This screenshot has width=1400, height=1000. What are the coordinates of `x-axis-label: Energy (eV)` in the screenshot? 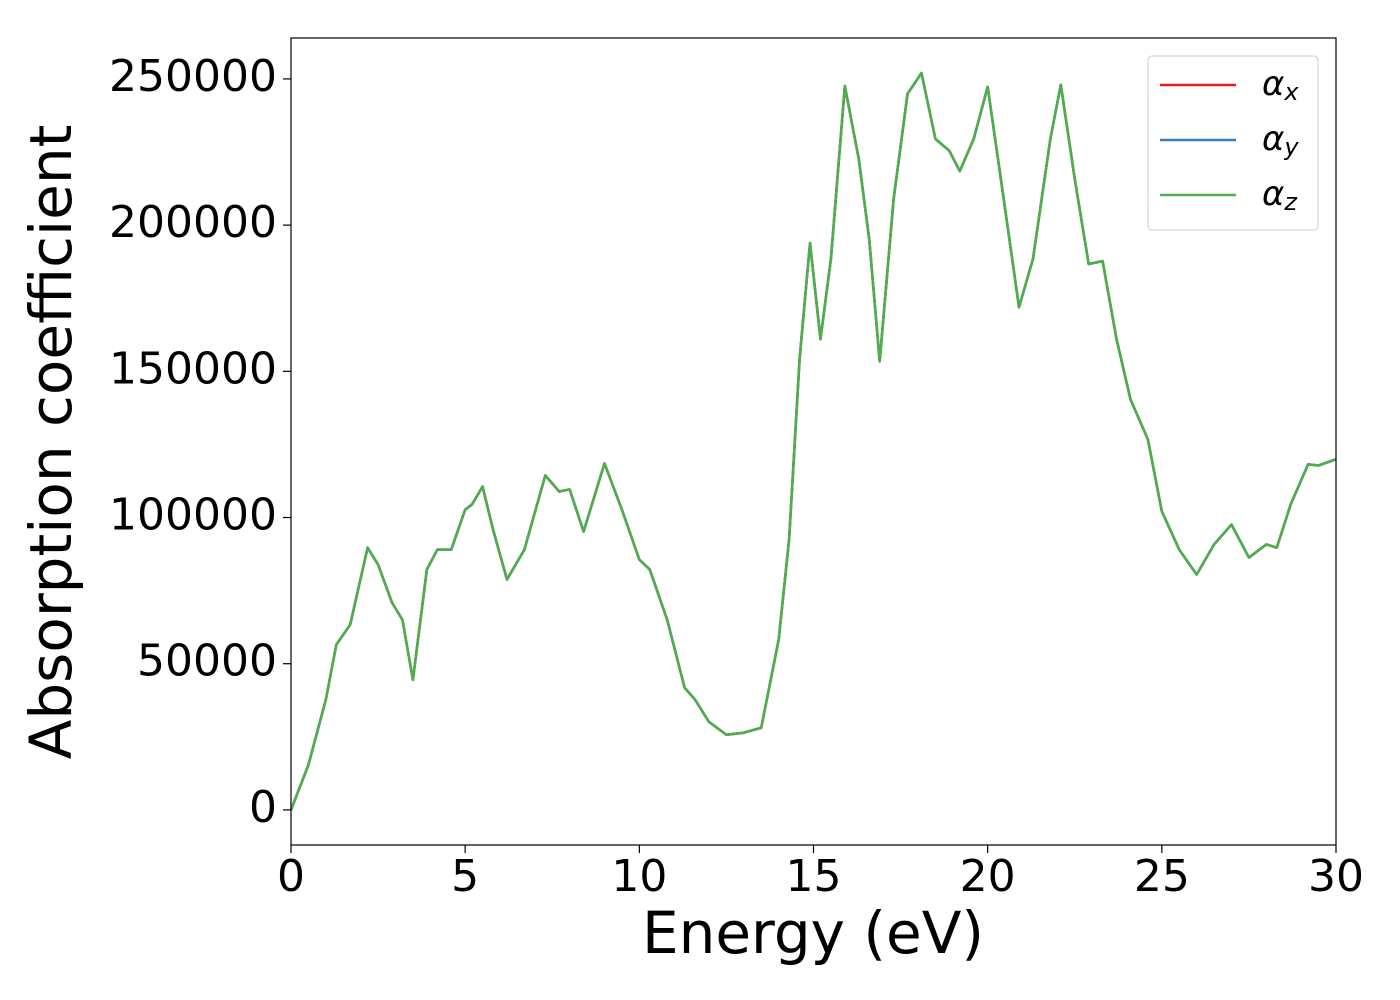 It's located at (813, 933).